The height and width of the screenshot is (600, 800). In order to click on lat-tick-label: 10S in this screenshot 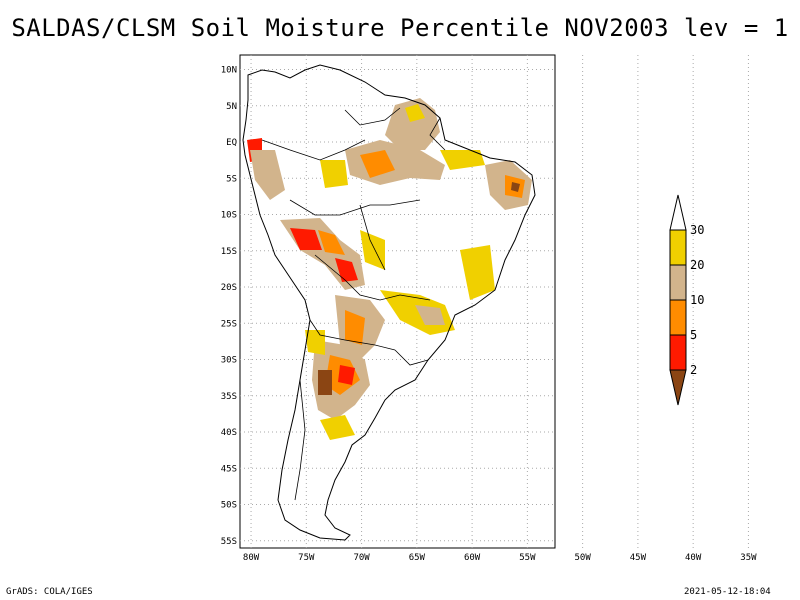, I will do `click(229, 216)`.